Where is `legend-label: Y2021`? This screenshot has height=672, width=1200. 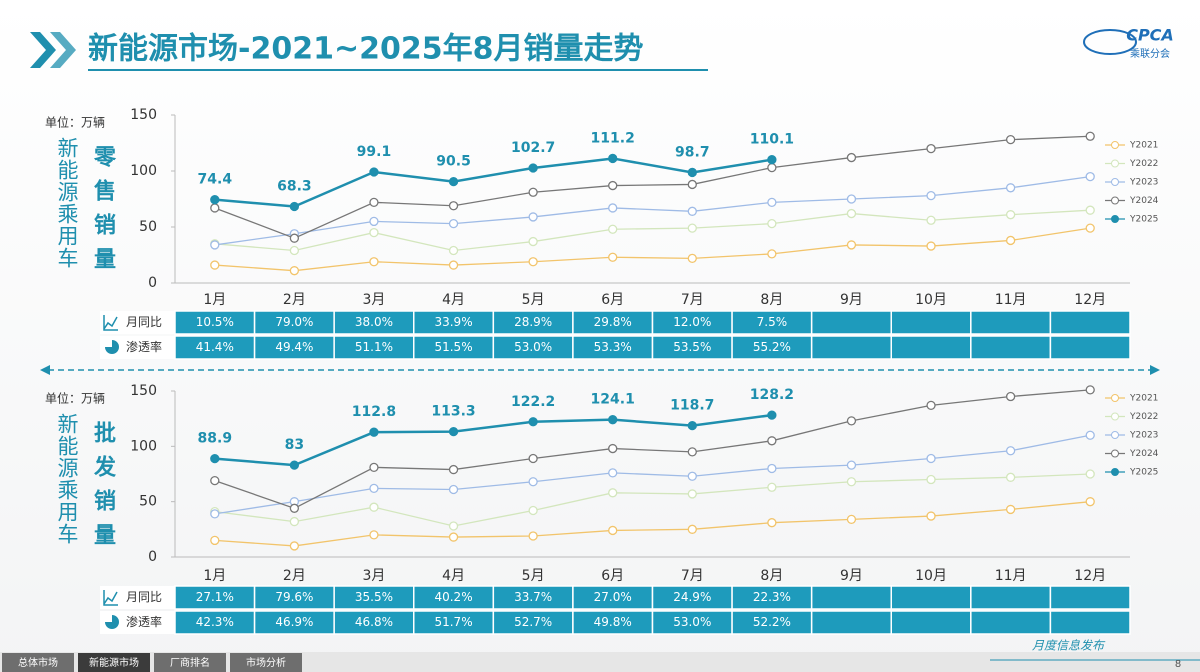
legend-label: Y2021 is located at coordinates (1143, 399).